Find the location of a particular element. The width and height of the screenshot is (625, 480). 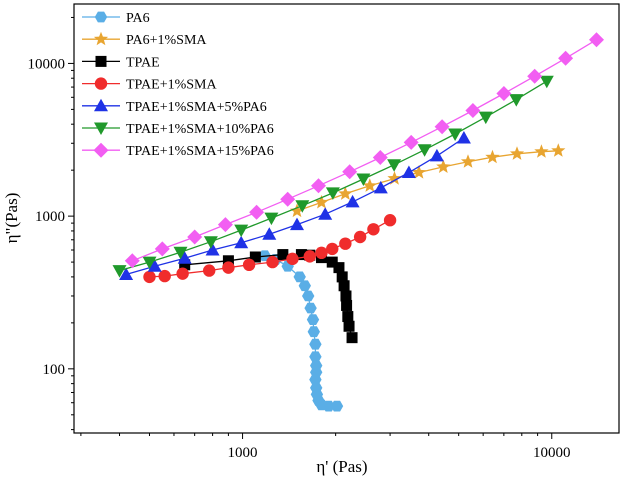

legend-item: TPAE+1%SMA+5%PA6 is located at coordinates (174, 106).